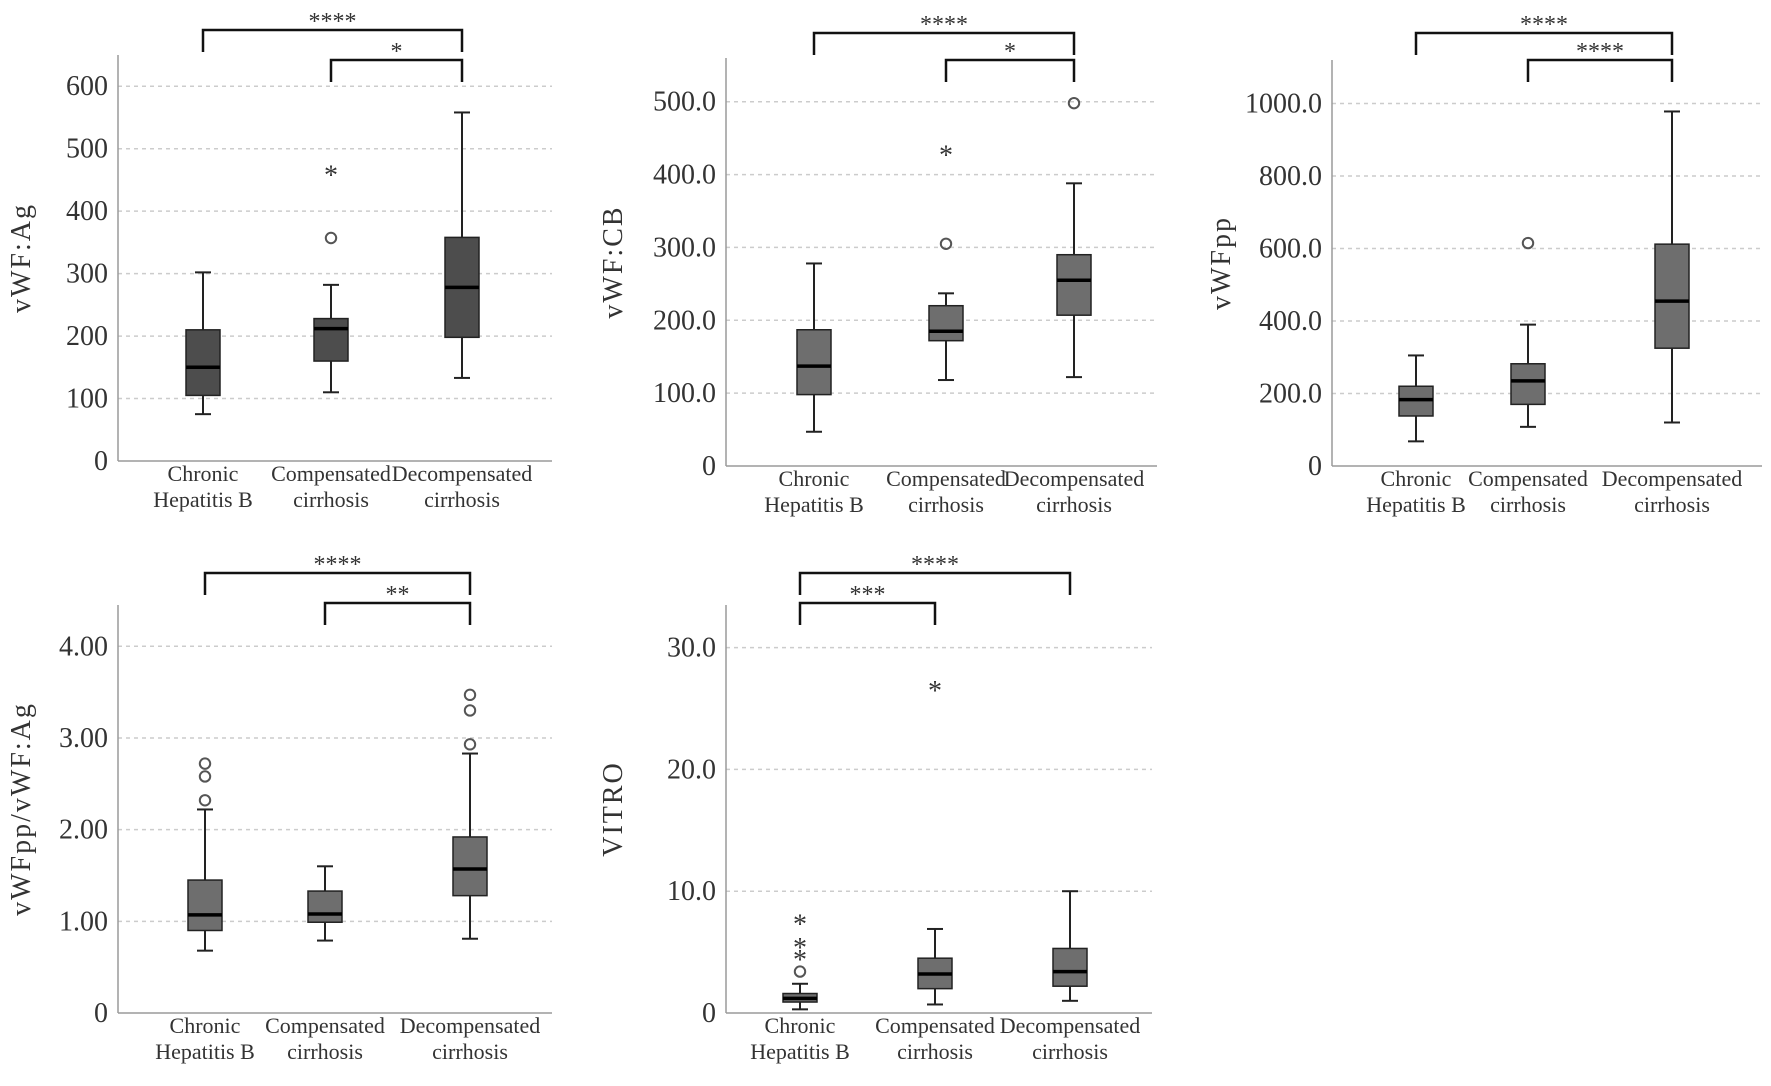 Image resolution: width=1771 pixels, height=1086 pixels. I want to click on y-tick-label: 200, so click(87, 336).